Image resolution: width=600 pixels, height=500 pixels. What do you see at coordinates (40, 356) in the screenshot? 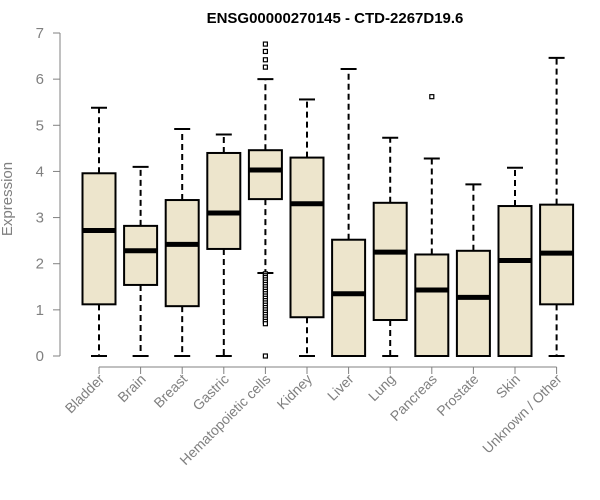
I see `y-tick-label: 0` at bounding box center [40, 356].